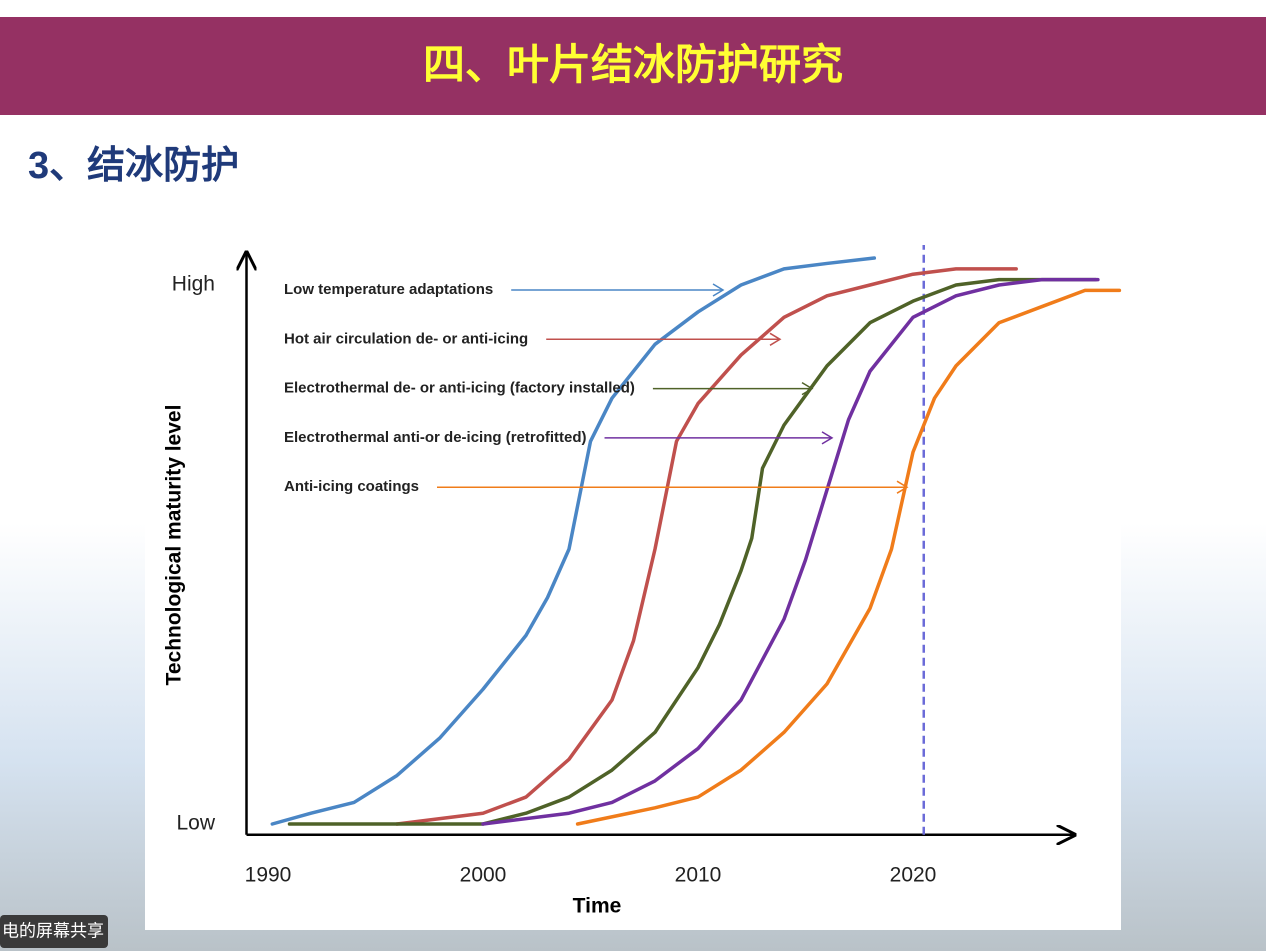  What do you see at coordinates (483, 875) in the screenshot?
I see `x-tick-label: 2000` at bounding box center [483, 875].